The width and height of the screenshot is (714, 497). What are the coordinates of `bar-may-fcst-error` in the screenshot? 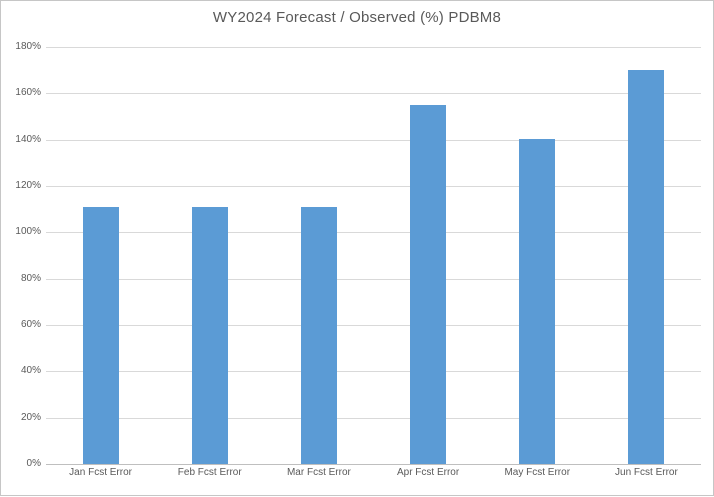 It's located at (537, 301).